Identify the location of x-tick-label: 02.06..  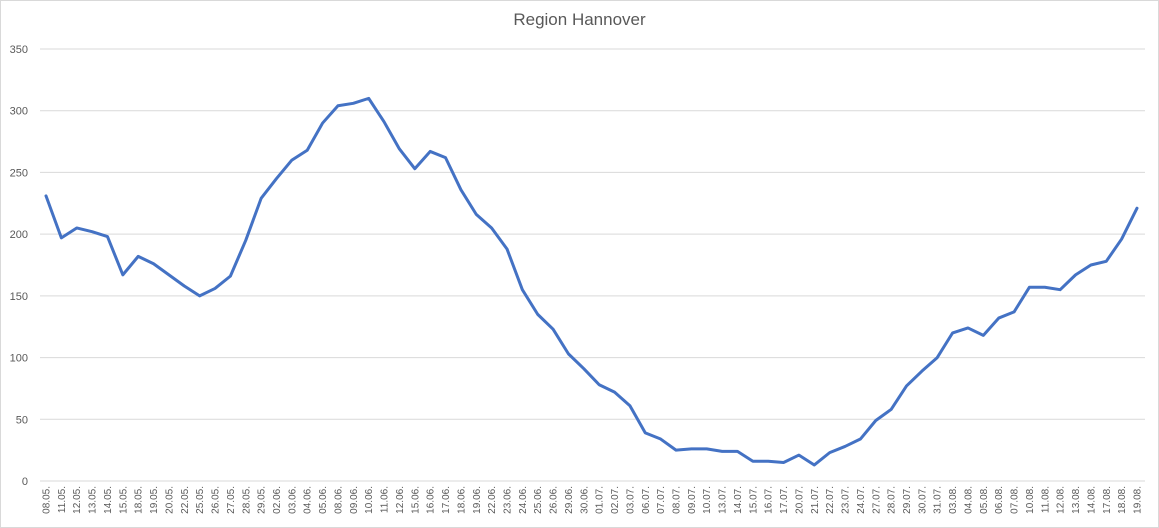
(277, 500).